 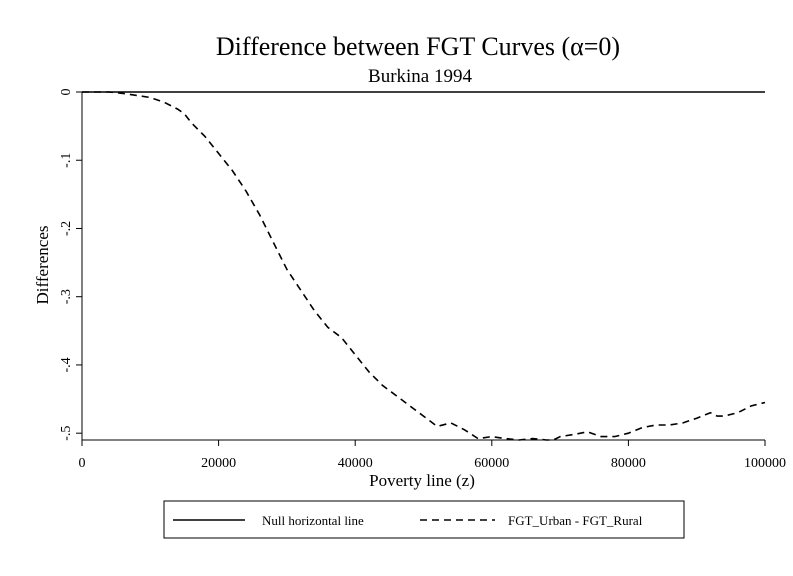 What do you see at coordinates (422, 480) in the screenshot?
I see `x-axis-label: Poverty line (z)` at bounding box center [422, 480].